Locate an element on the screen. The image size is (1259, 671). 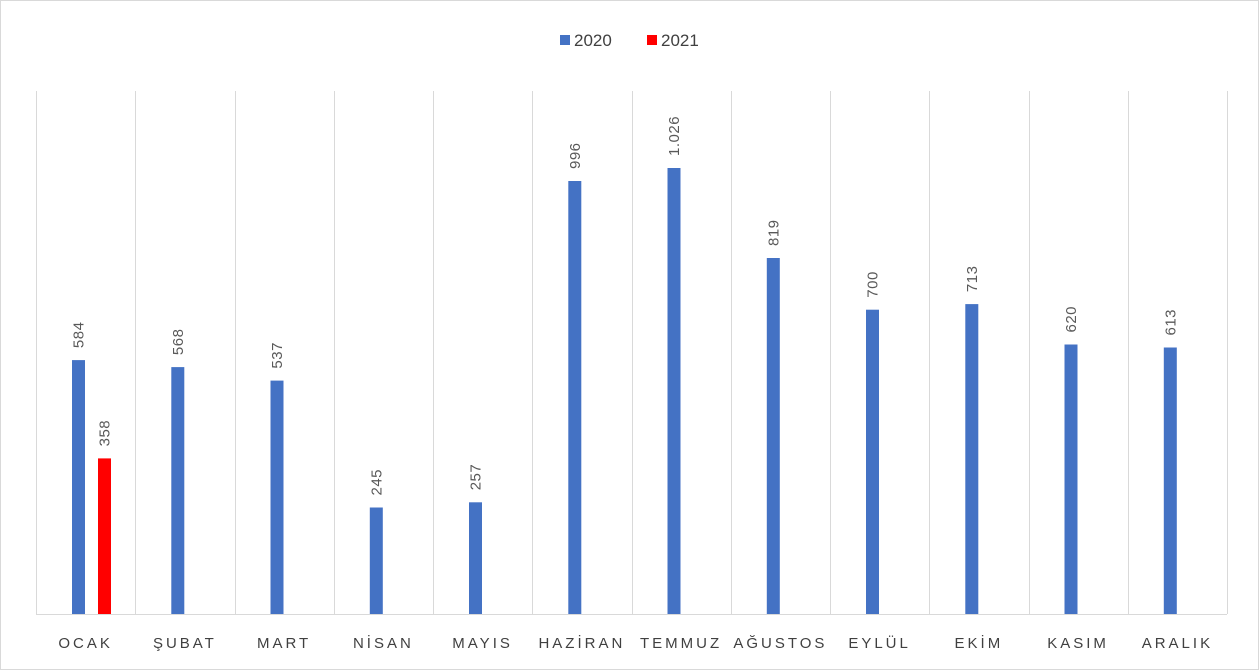
category-label-eylül: EYLÜL is located at coordinates (879, 643).